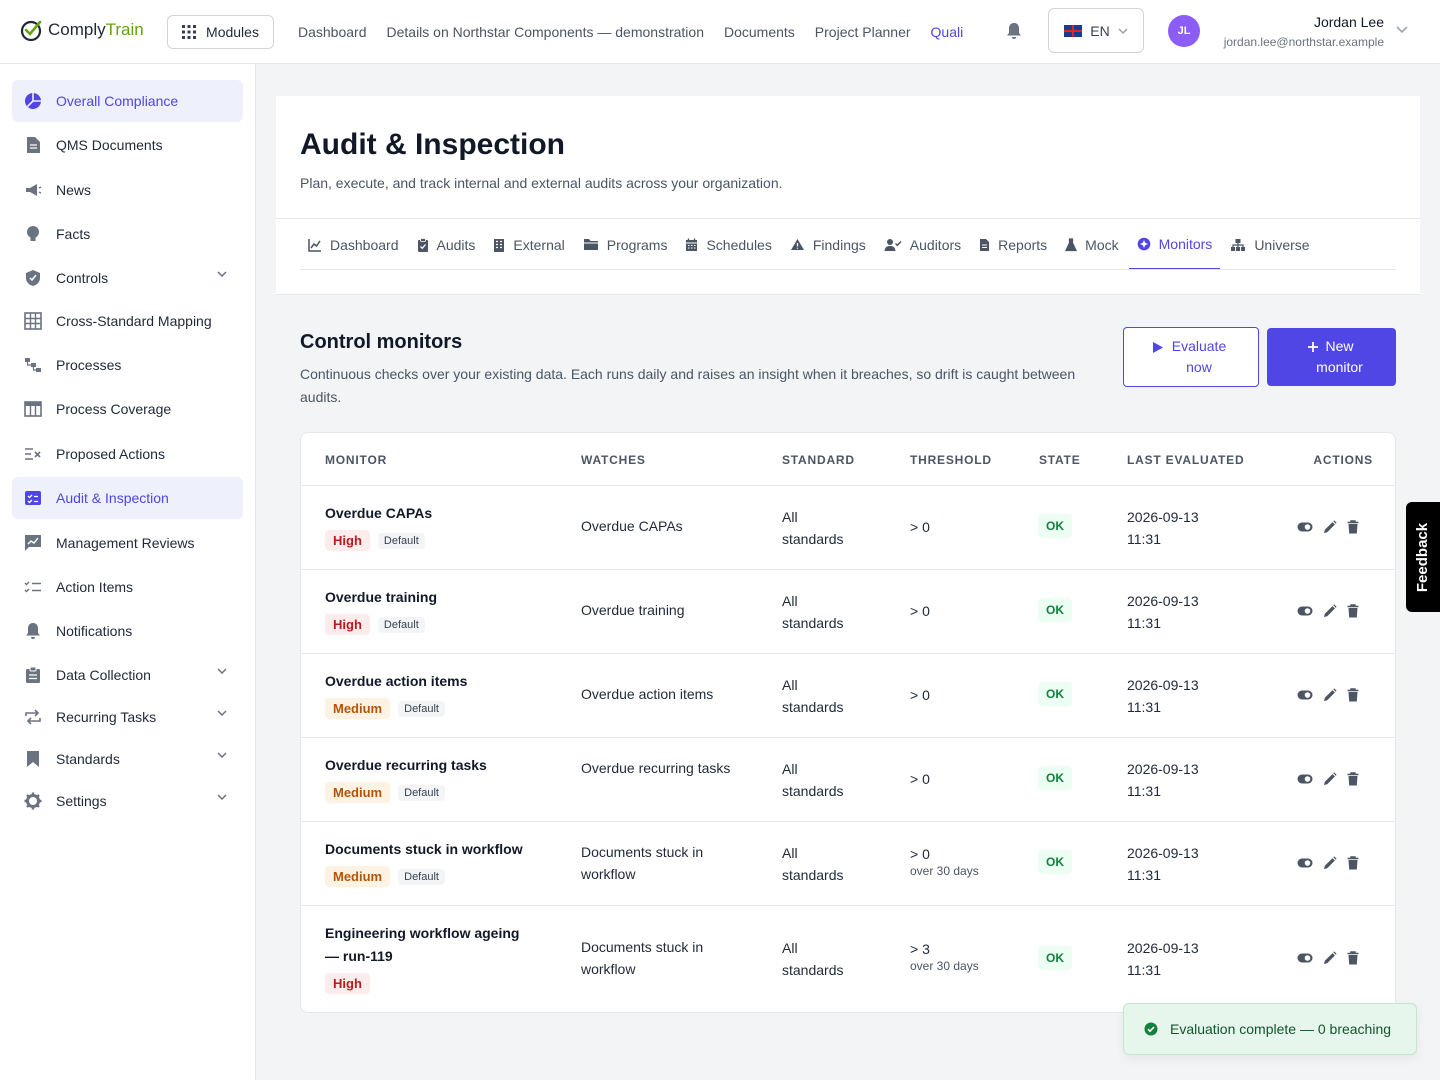 The height and width of the screenshot is (1080, 1440). I want to click on monitor-name: Overdue training, so click(381, 597).